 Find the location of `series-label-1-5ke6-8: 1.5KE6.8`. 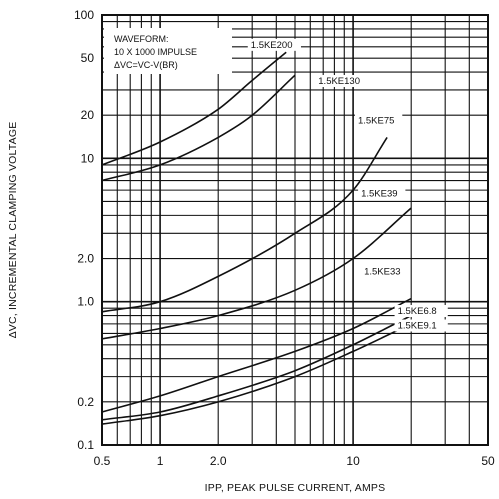

series-label-1-5ke6-8: 1.5KE6.8 is located at coordinates (417, 311).